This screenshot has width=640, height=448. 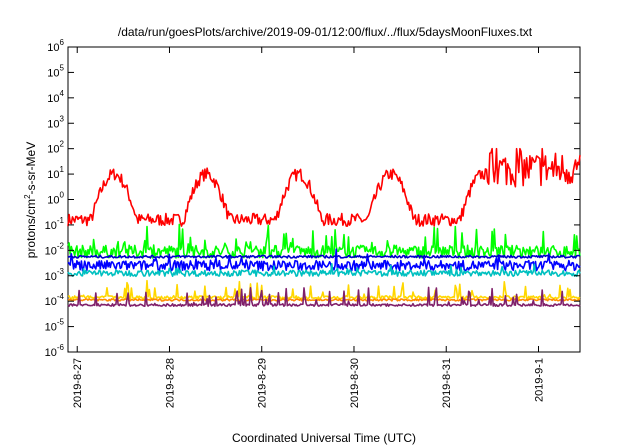 I want to click on y-tick-exponent: 6, so click(x=62, y=42).